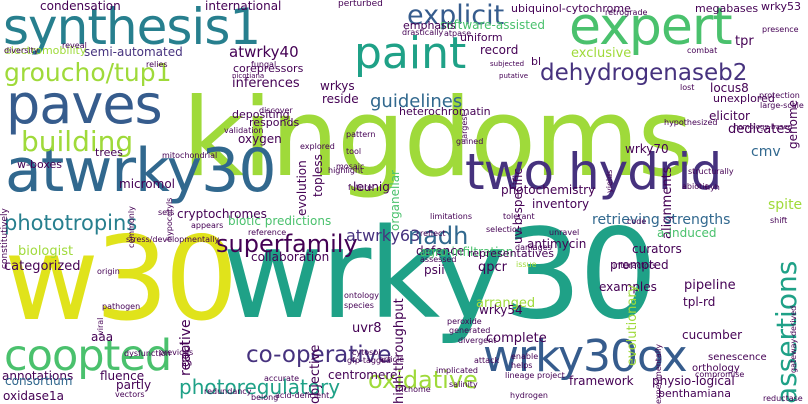 The image size is (808, 404). I want to click on cloud-word: qpcr, so click(492, 267).